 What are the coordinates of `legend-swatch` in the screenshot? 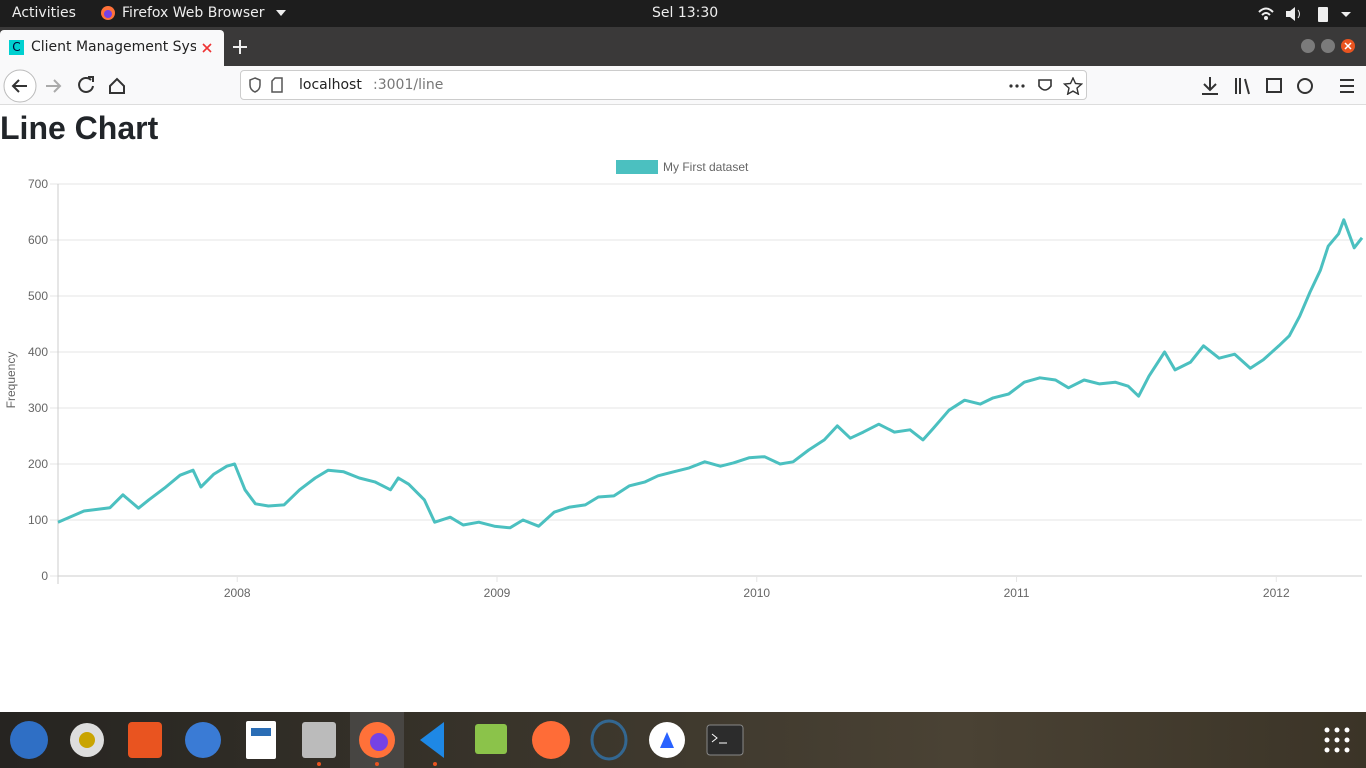 It's located at (637, 167).